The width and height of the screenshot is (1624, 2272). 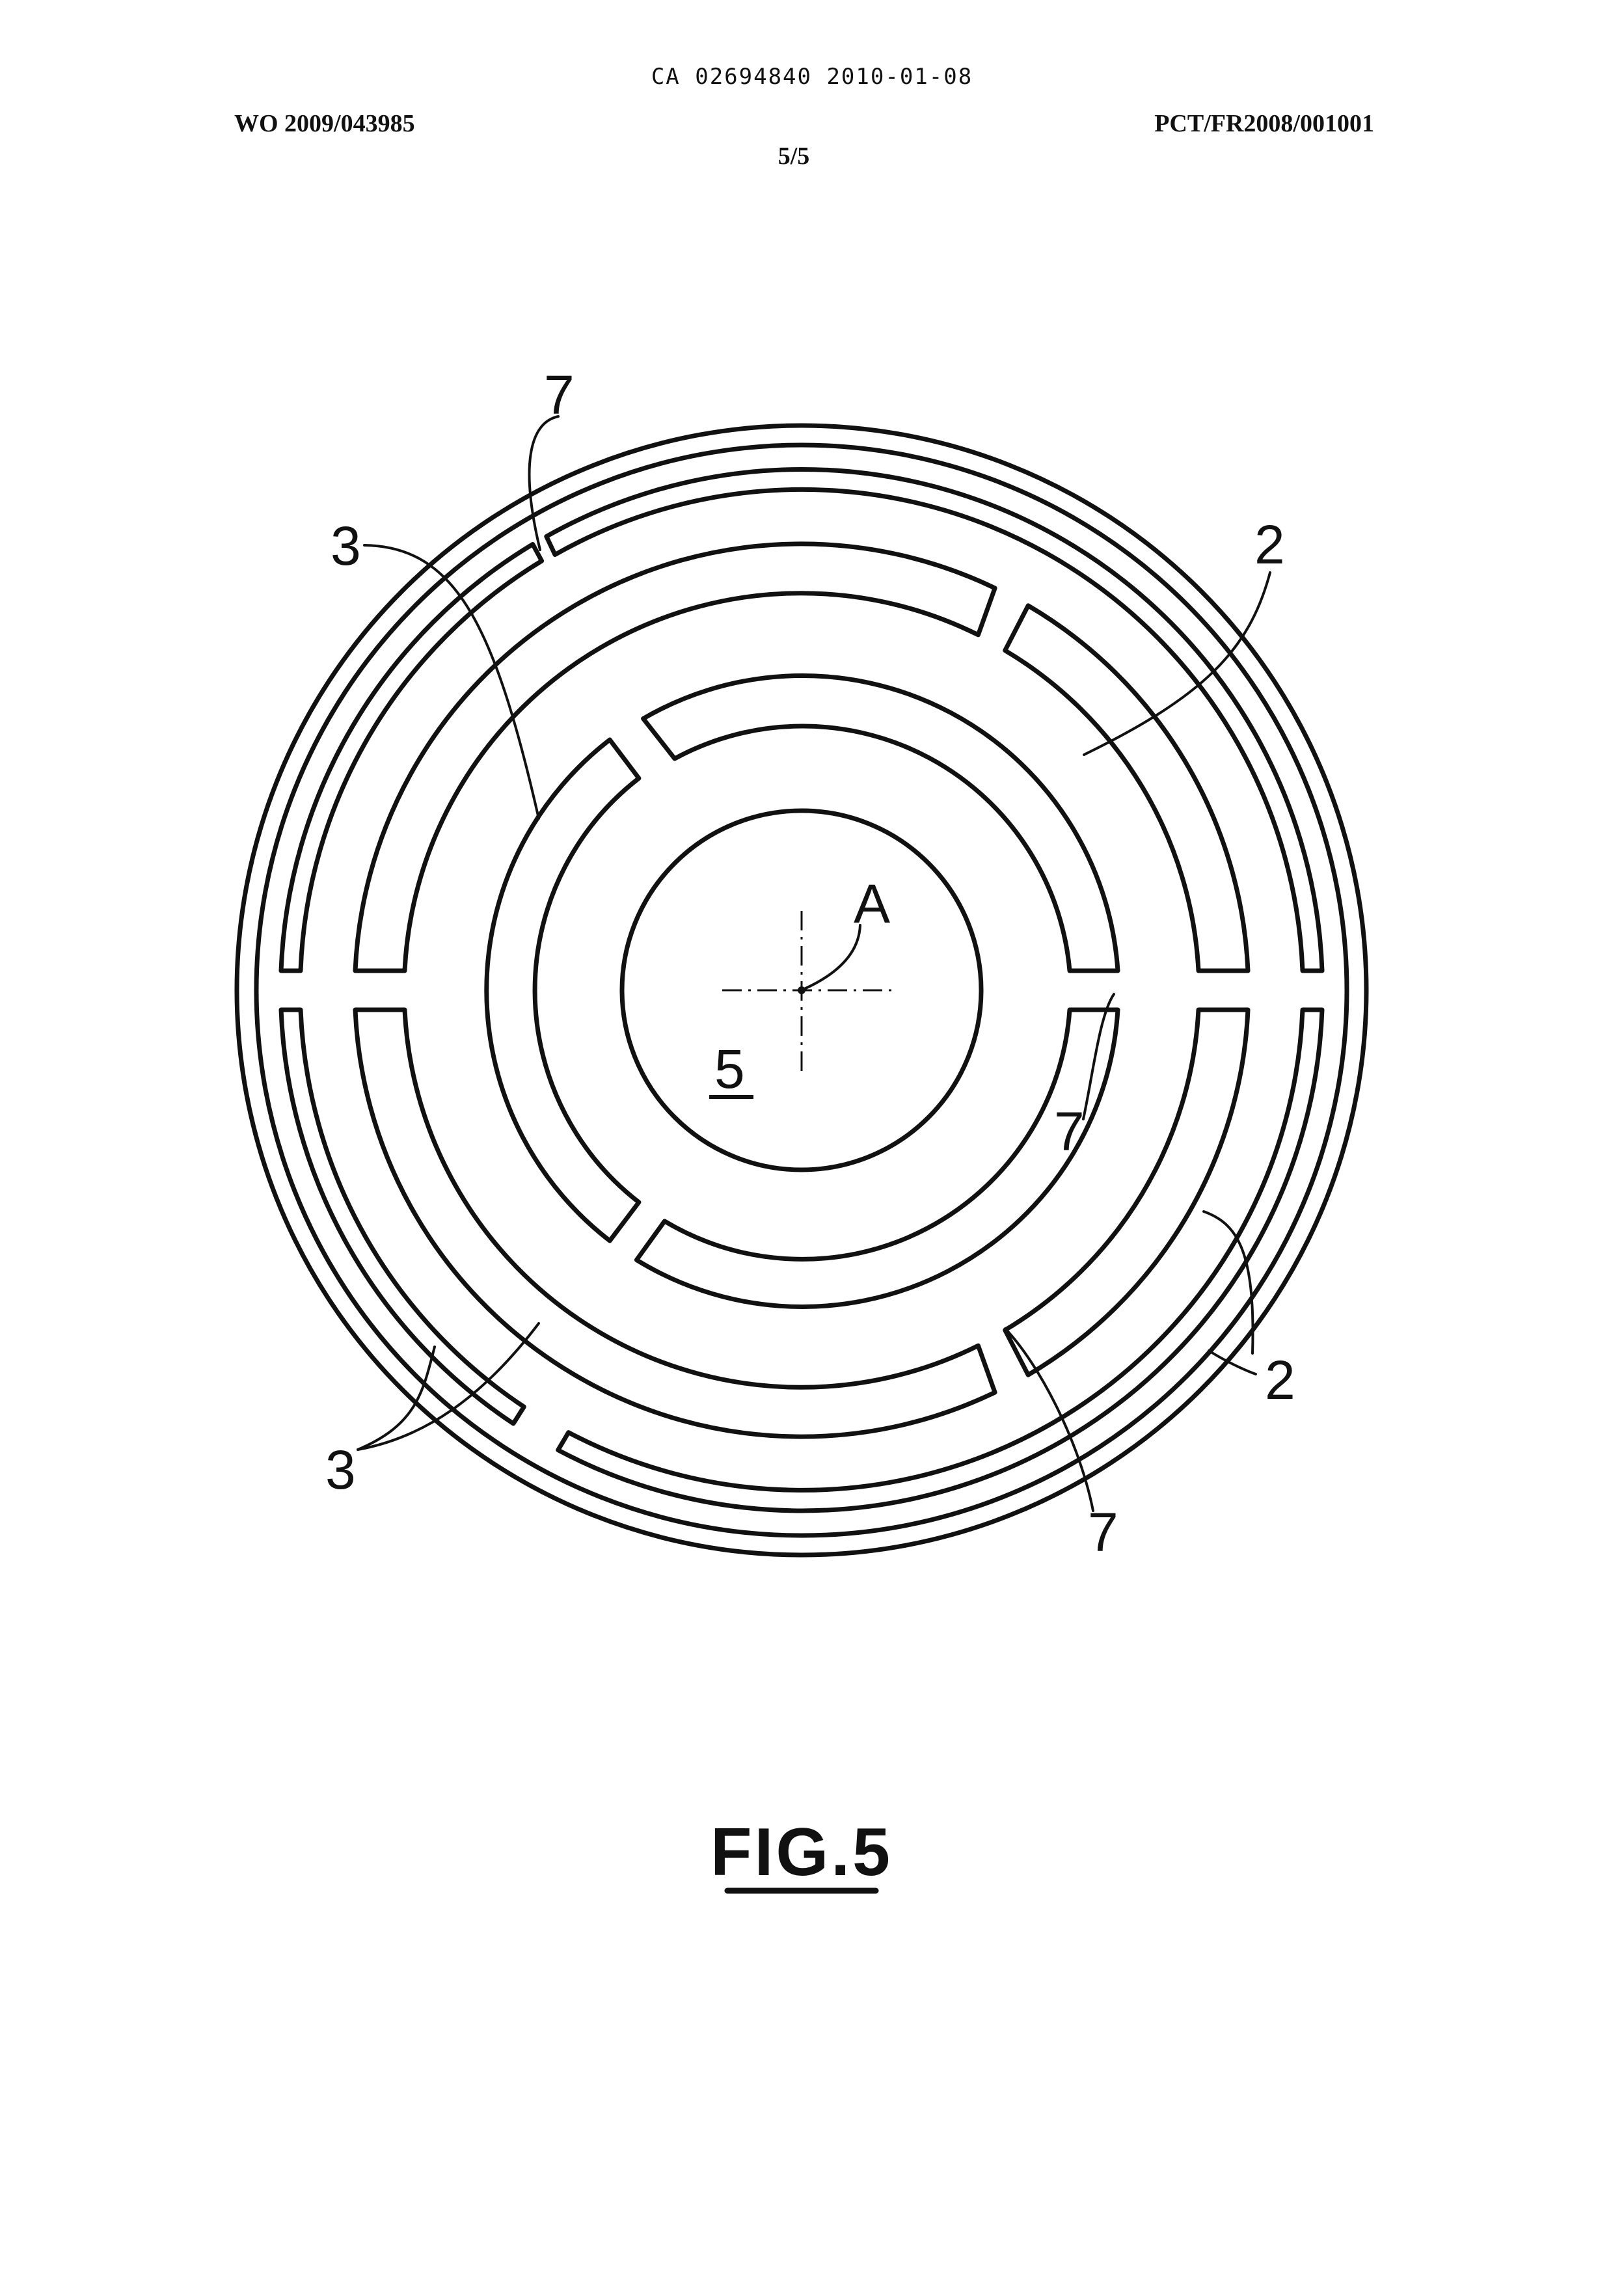 I want to click on ring2-arc-lower-right, so click(x=1126, y=1192).